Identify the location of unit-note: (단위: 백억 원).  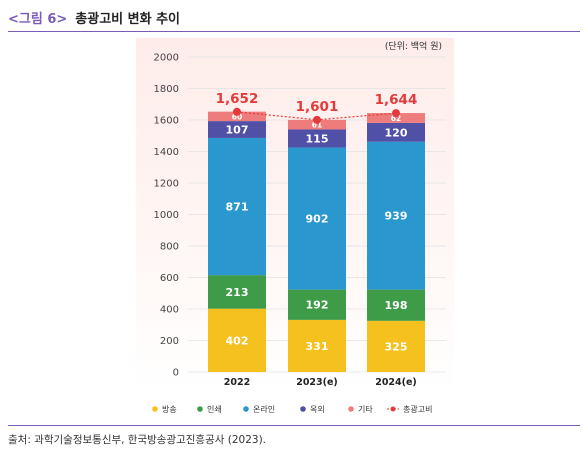
(413, 47).